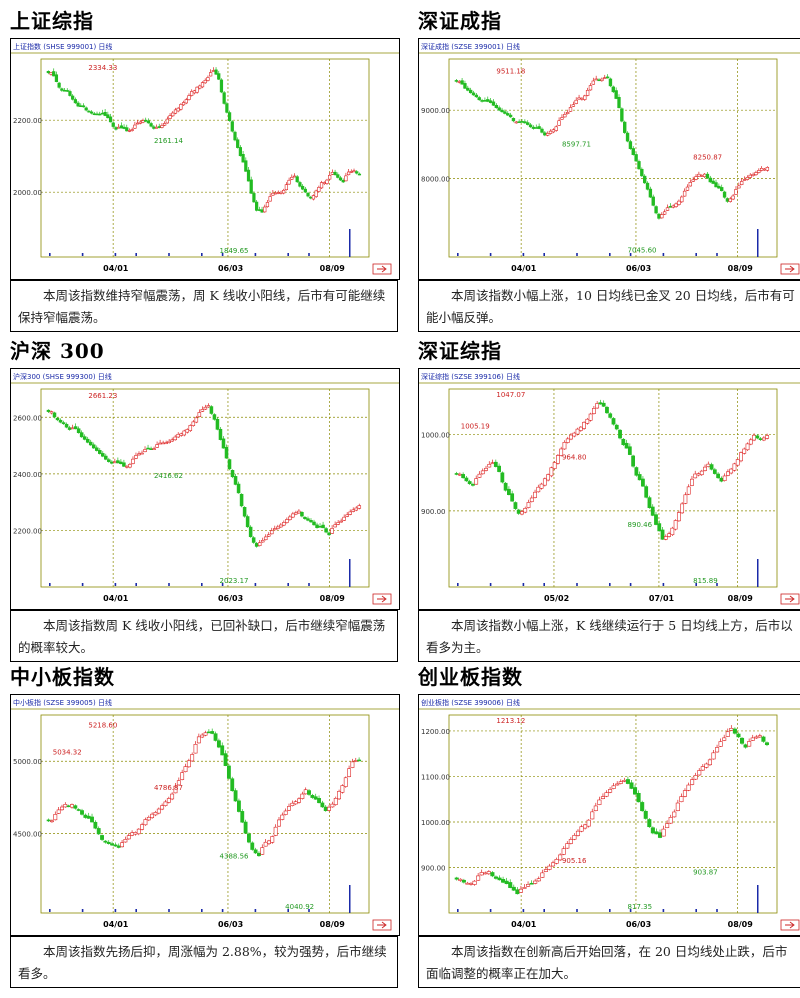 The width and height of the screenshot is (800, 998). What do you see at coordinates (510, 71) in the screenshot?
I see `price-annotation: 9511.18` at bounding box center [510, 71].